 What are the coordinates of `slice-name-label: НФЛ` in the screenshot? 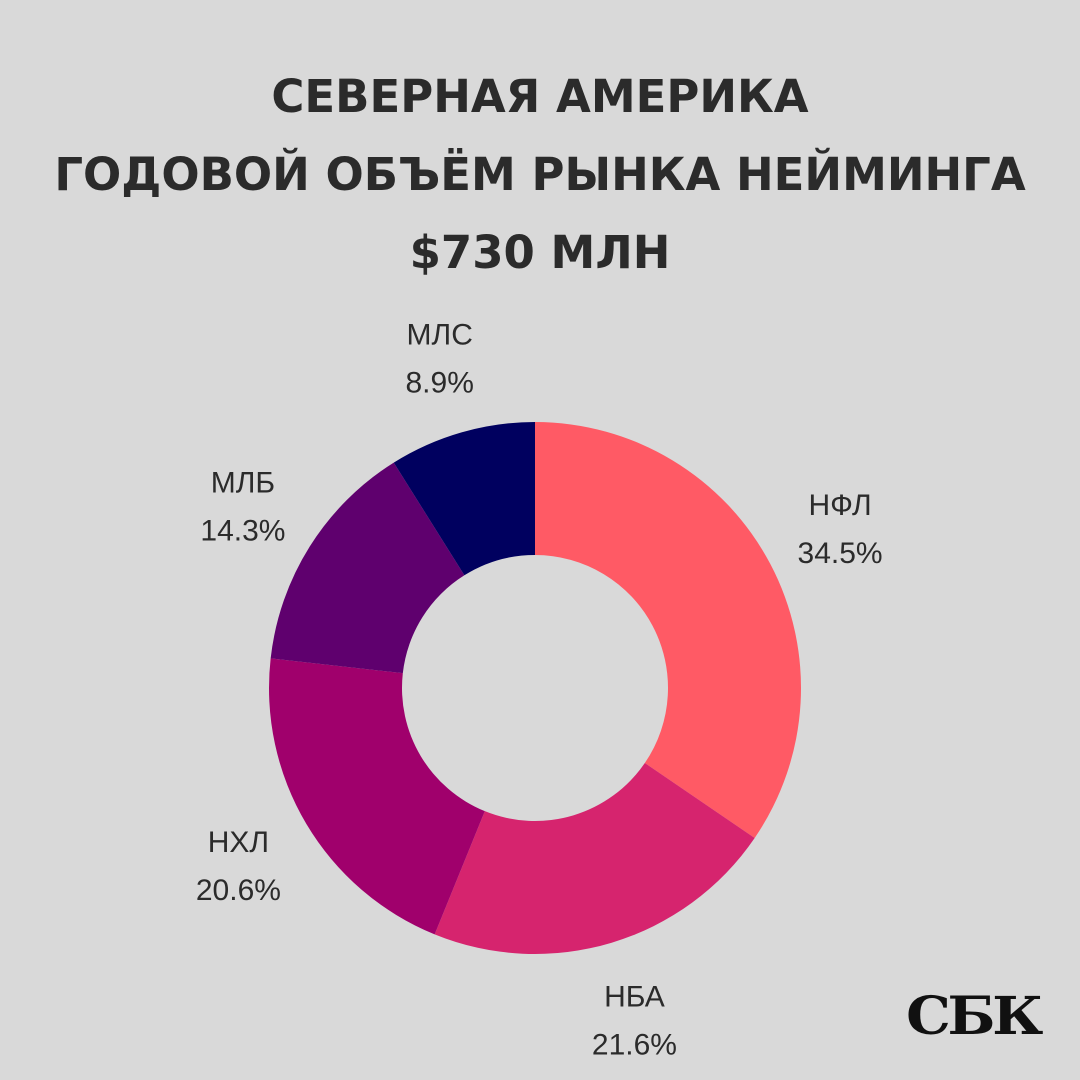 It's located at (839, 505).